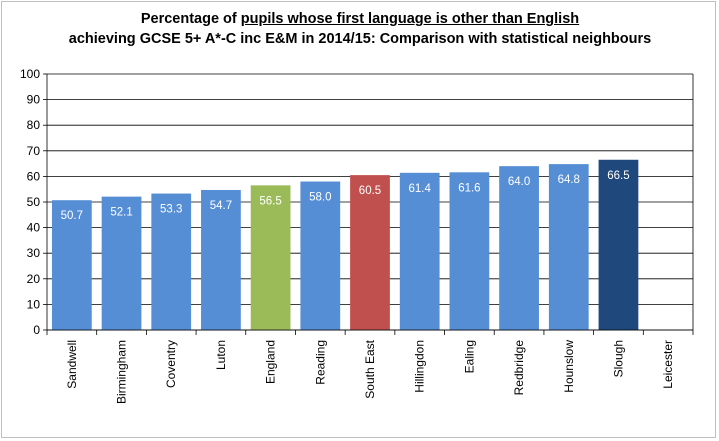 The image size is (719, 441). What do you see at coordinates (221, 206) in the screenshot?
I see `data-label: 54.7` at bounding box center [221, 206].